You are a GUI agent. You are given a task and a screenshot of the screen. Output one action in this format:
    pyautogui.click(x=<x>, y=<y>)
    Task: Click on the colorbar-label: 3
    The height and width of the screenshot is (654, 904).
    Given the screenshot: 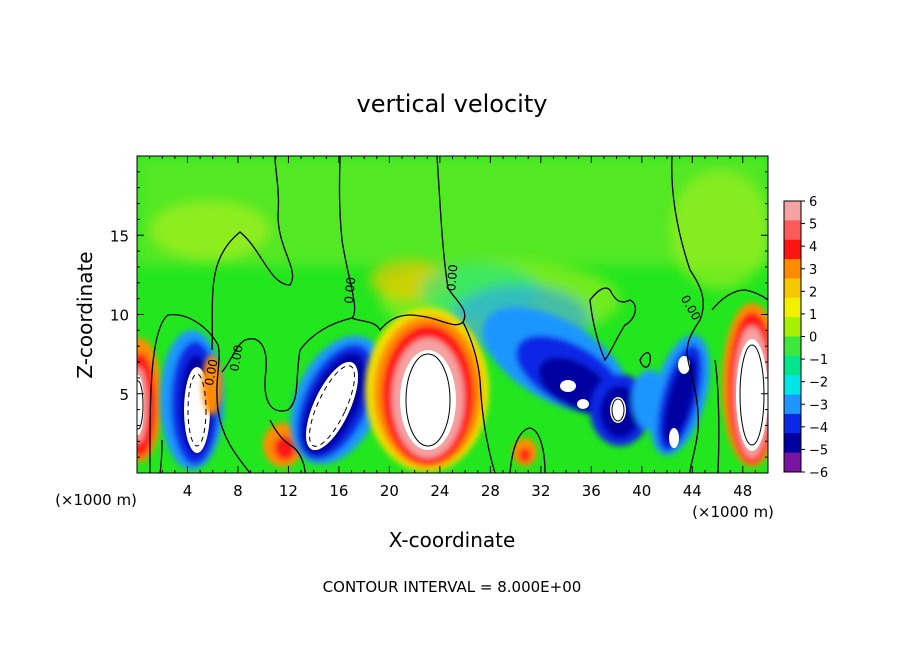 What is the action you would take?
    pyautogui.click(x=813, y=270)
    